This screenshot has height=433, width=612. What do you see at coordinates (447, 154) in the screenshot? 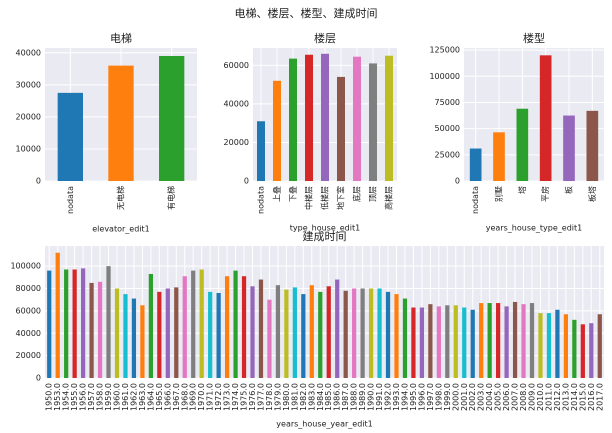
I see `y-tick-label: 25000` at bounding box center [447, 154].